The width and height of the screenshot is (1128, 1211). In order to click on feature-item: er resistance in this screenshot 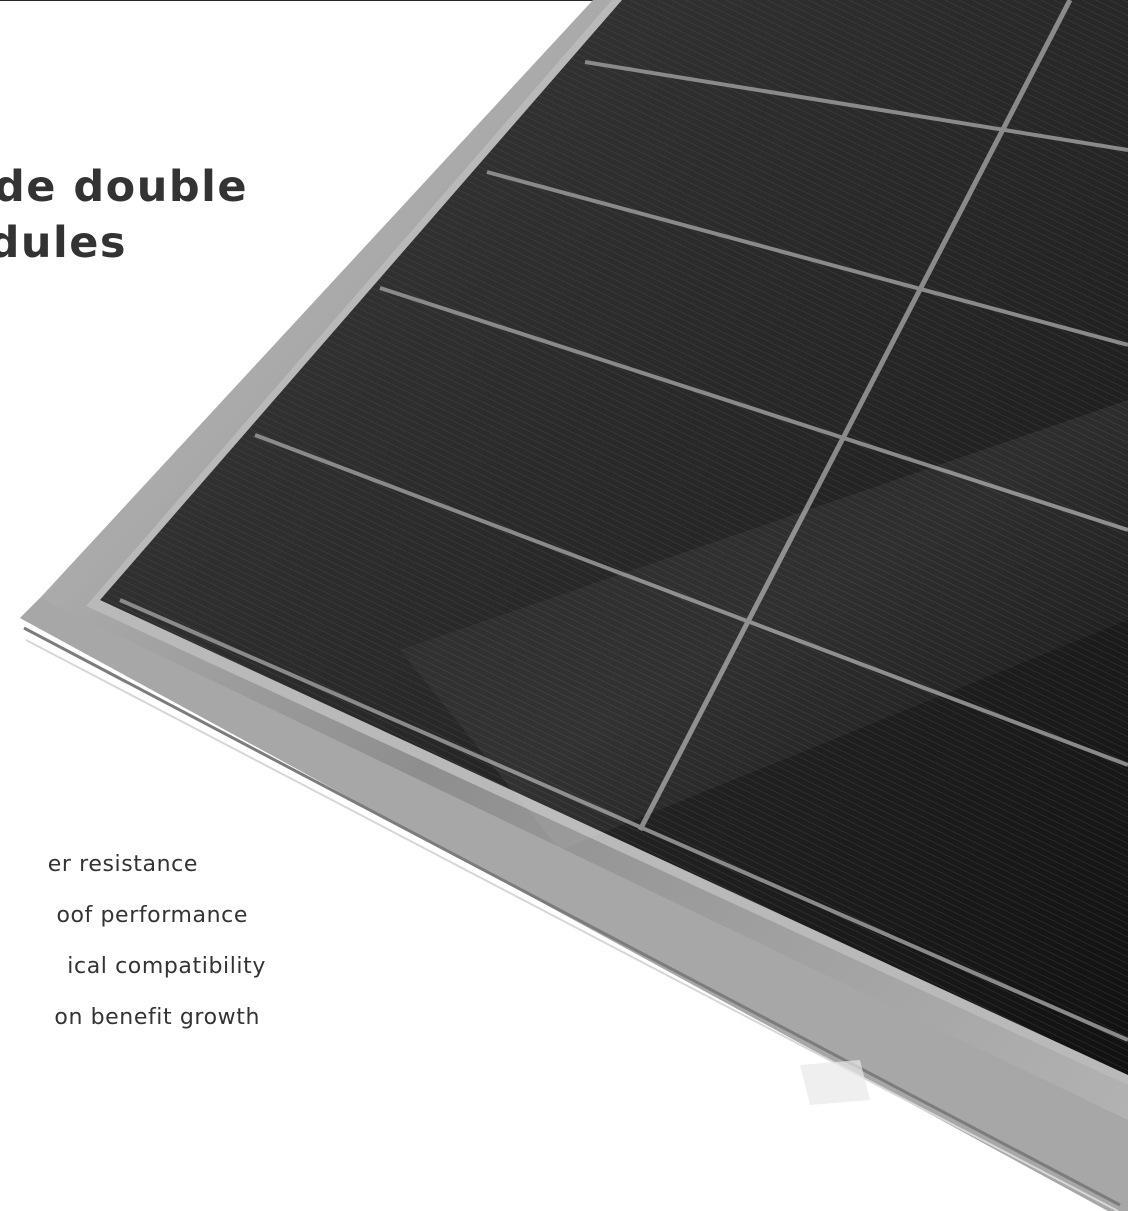, I will do `click(122, 864)`.